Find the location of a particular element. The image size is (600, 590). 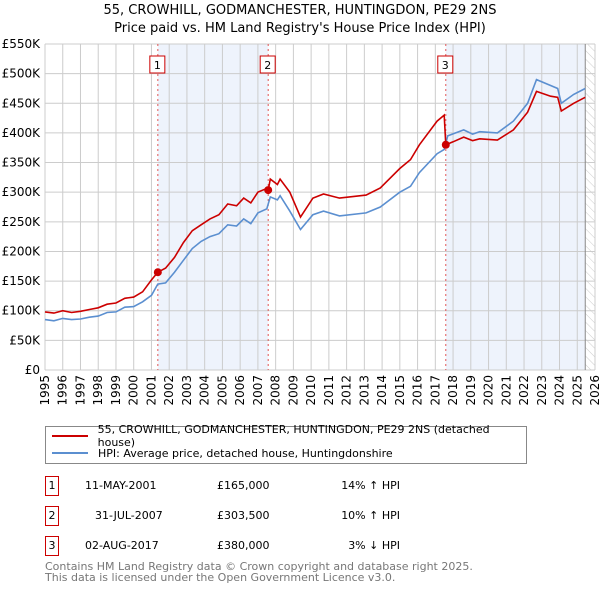

x-tick-label: 2015 is located at coordinates (400, 390).